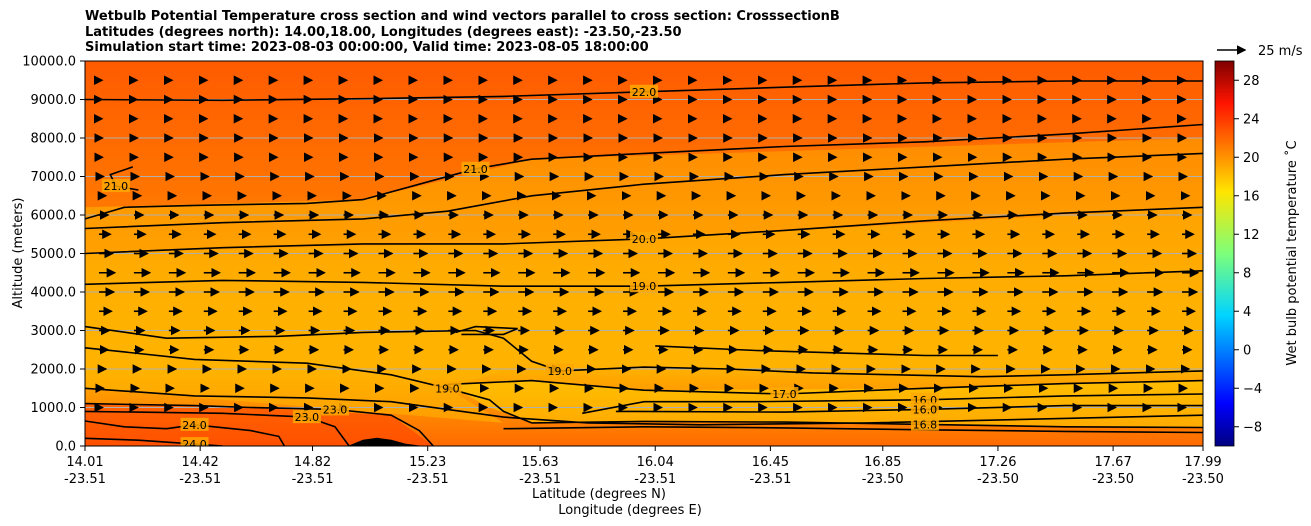 The height and width of the screenshot is (526, 1311). I want to click on colorbar-tick-label-3: 4, so click(1247, 312).